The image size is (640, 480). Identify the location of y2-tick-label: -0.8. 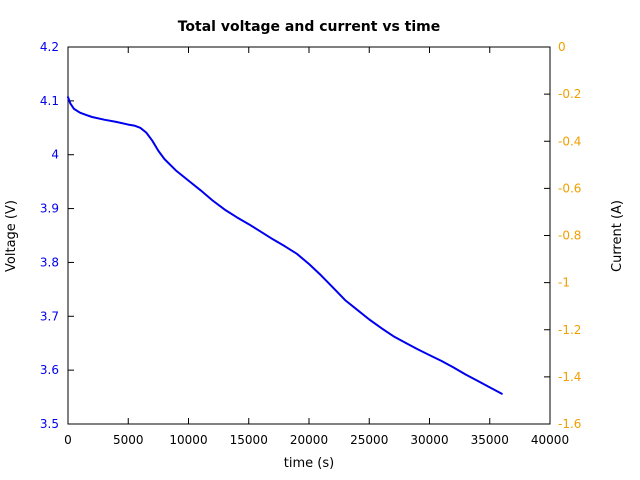
(569, 236).